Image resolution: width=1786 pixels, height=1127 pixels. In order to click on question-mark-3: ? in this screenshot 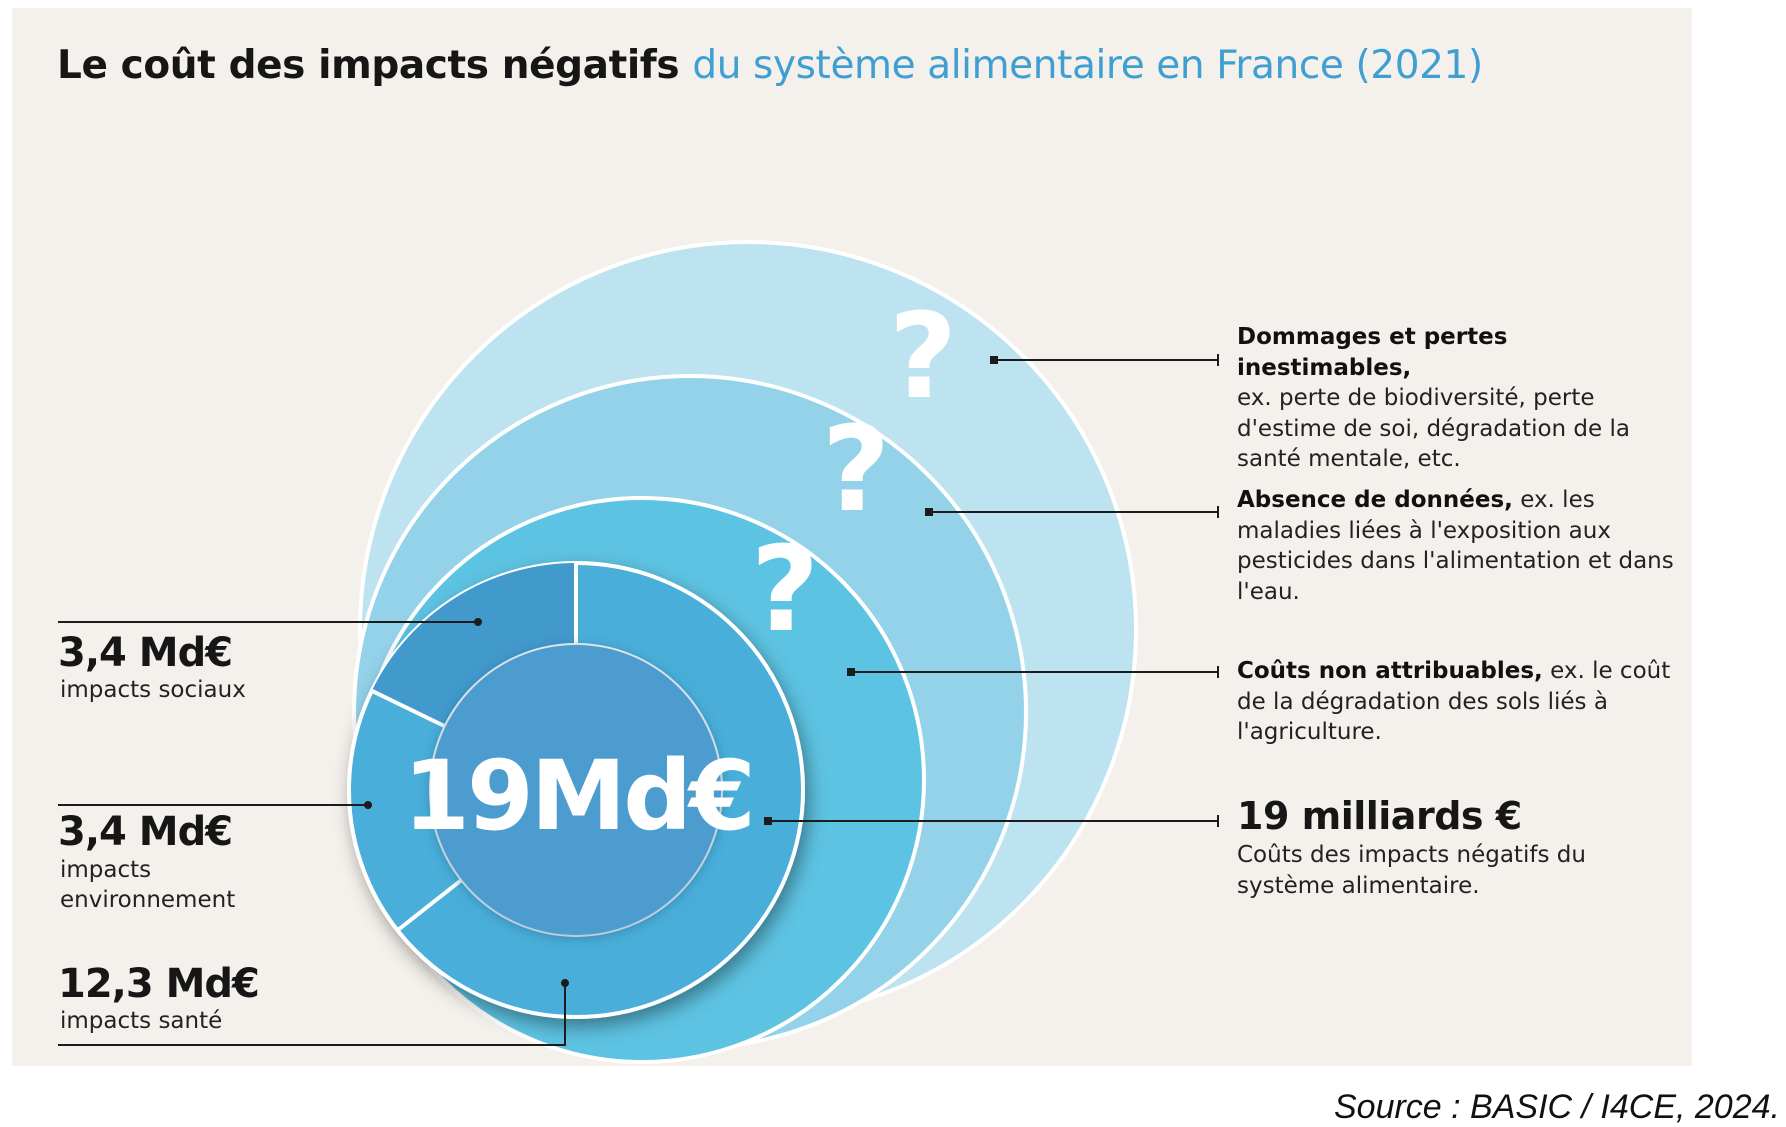, I will do `click(785, 589)`.